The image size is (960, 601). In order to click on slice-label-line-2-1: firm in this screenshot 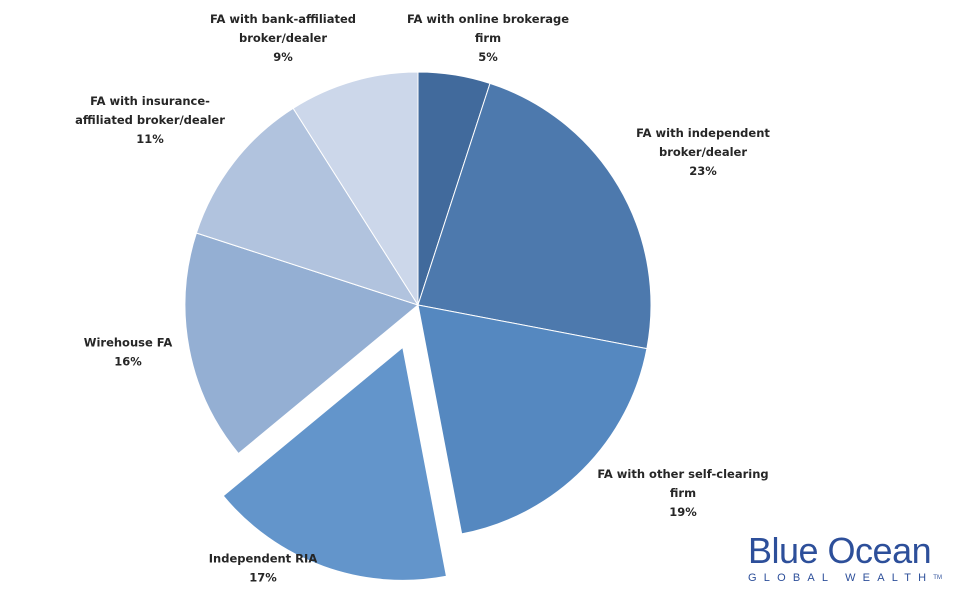, I will do `click(683, 493)`.